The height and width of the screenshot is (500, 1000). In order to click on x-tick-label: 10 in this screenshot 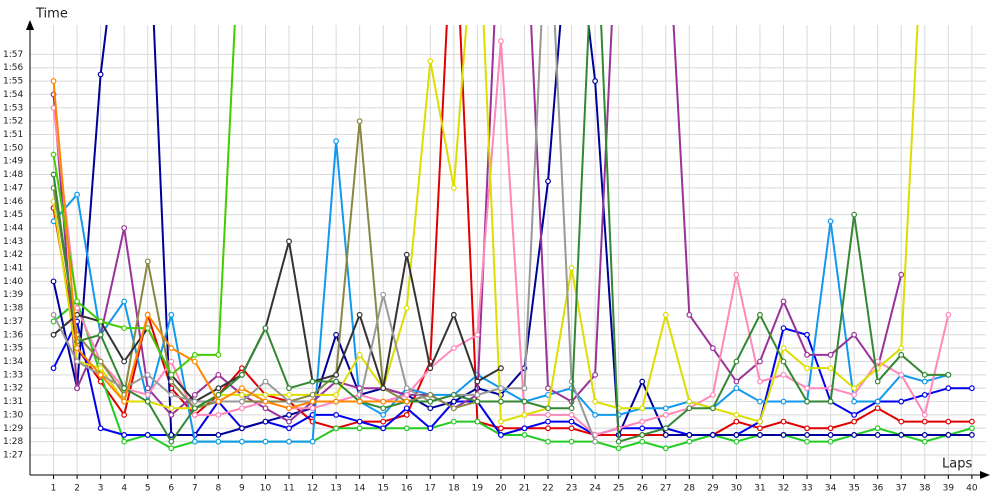, I will do `click(266, 489)`.